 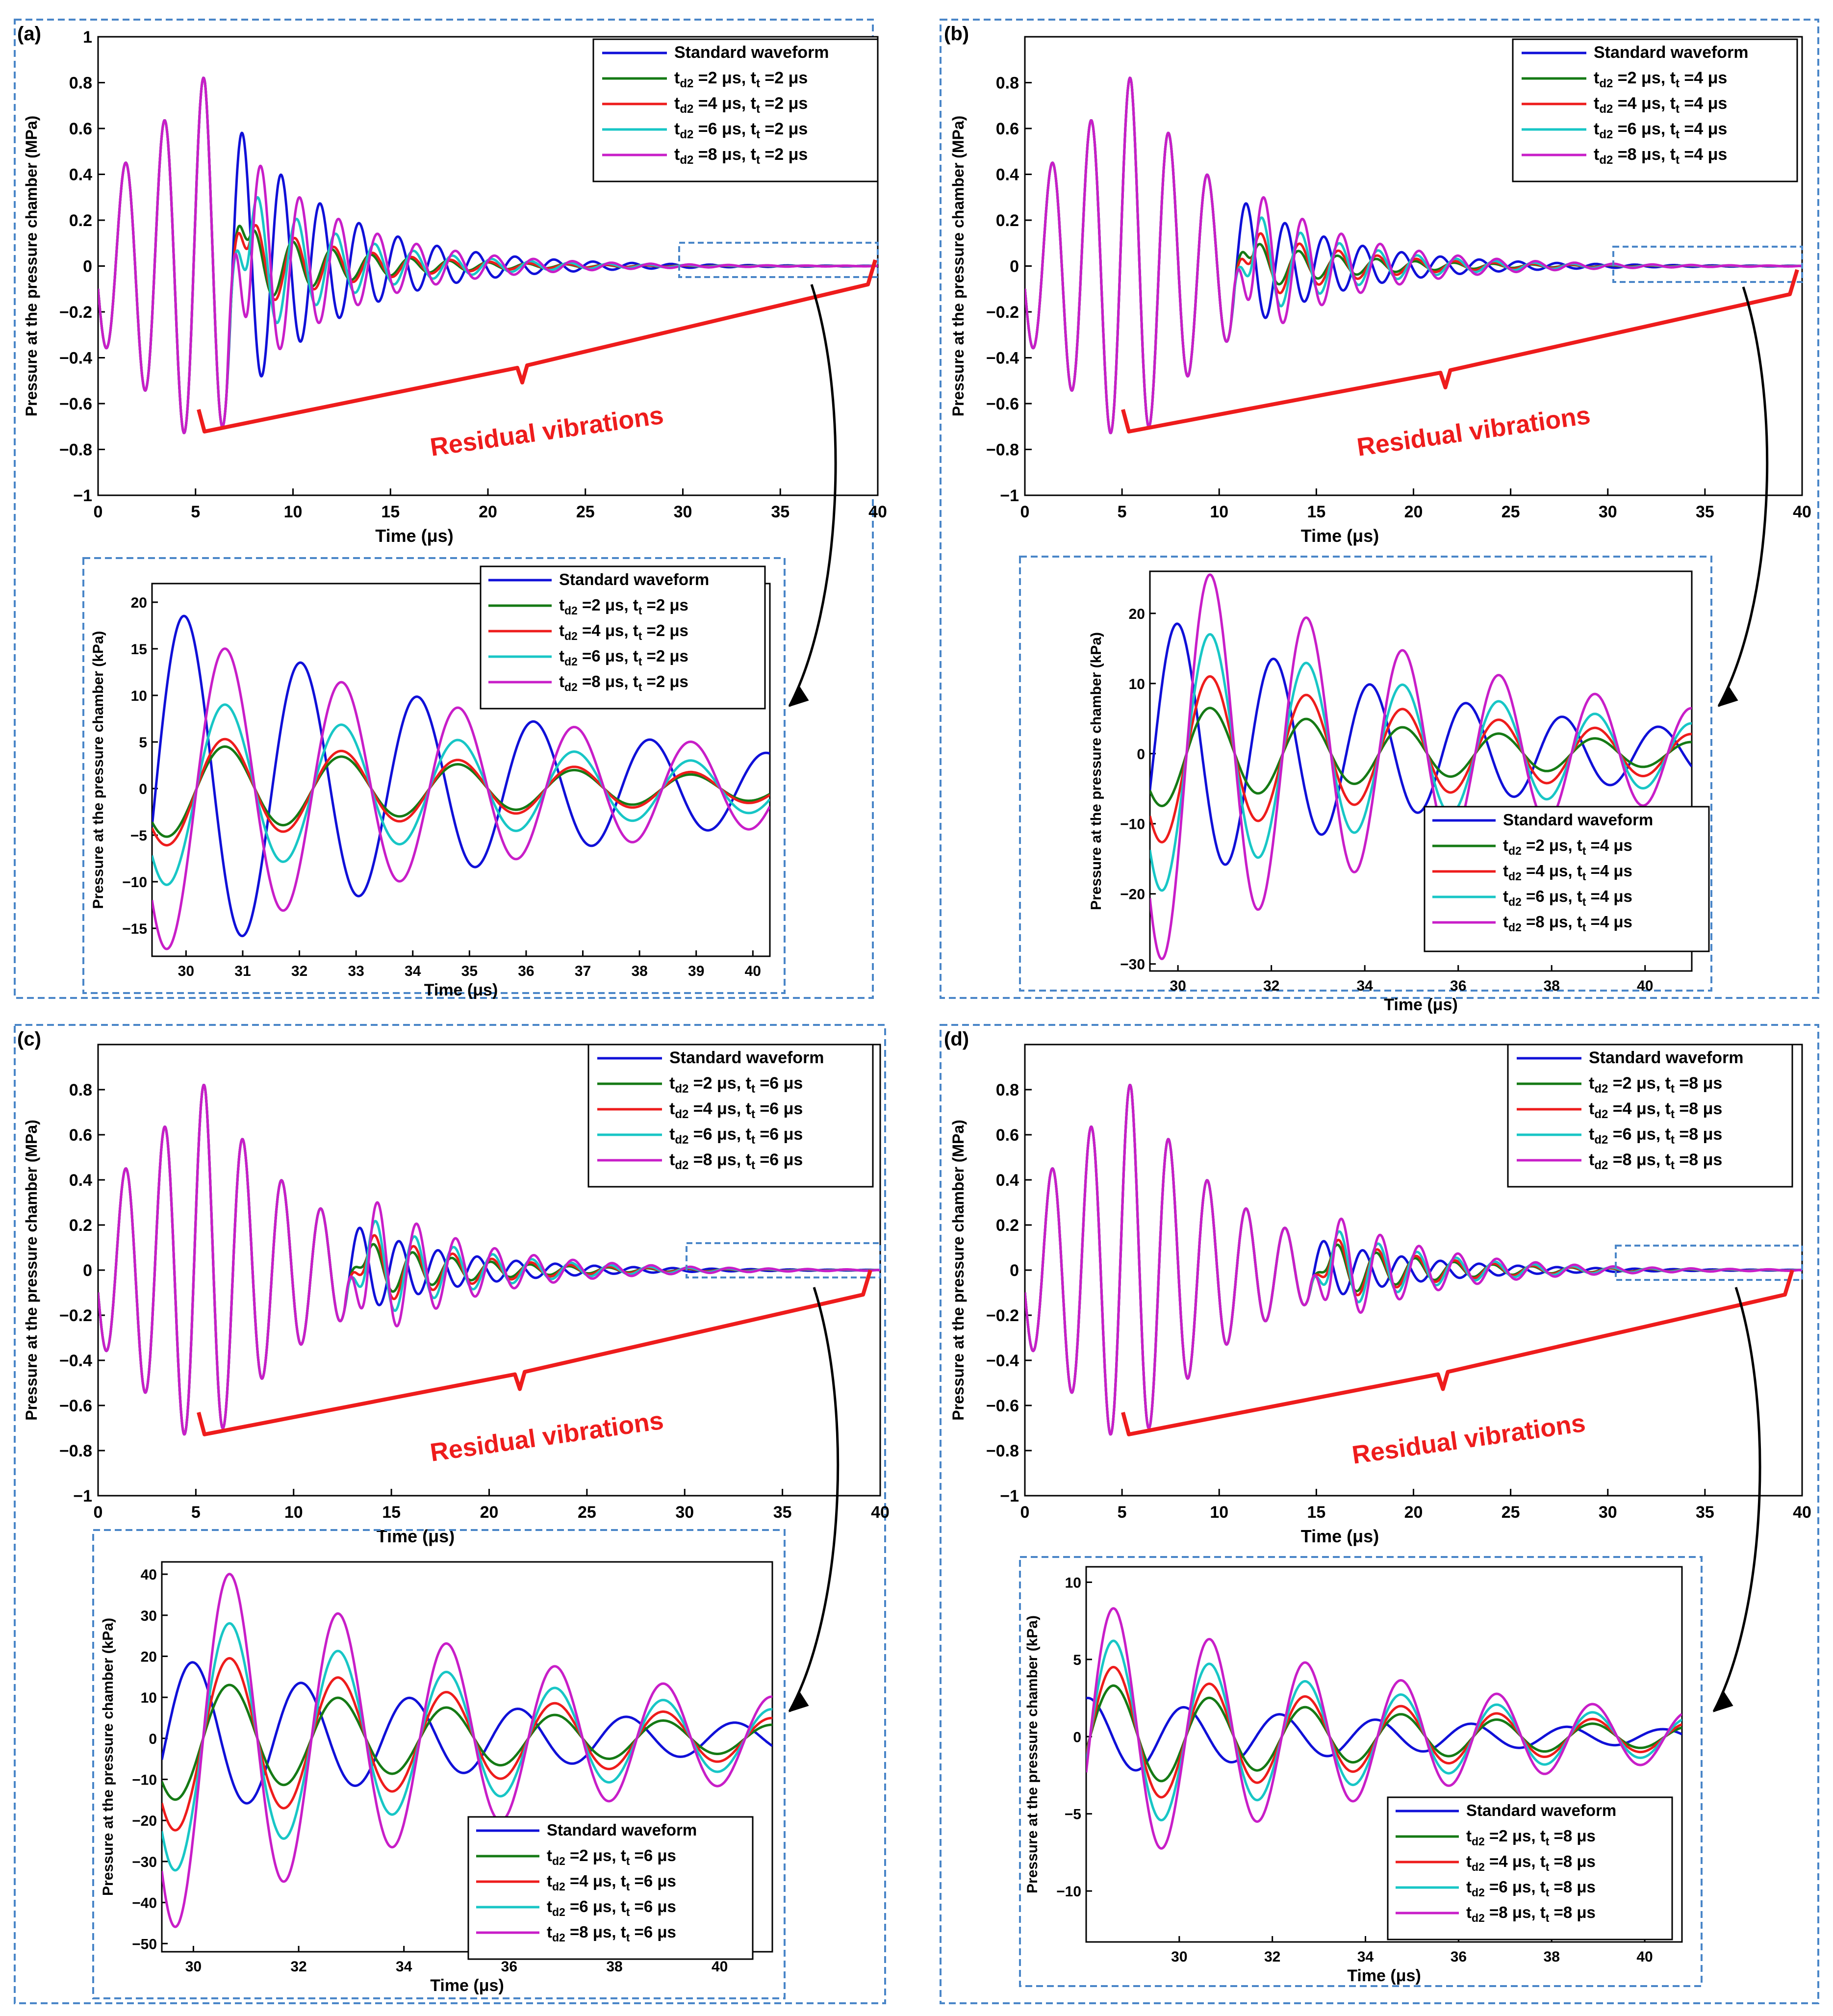 I want to click on x-tick-label: 25, so click(x=587, y=1512).